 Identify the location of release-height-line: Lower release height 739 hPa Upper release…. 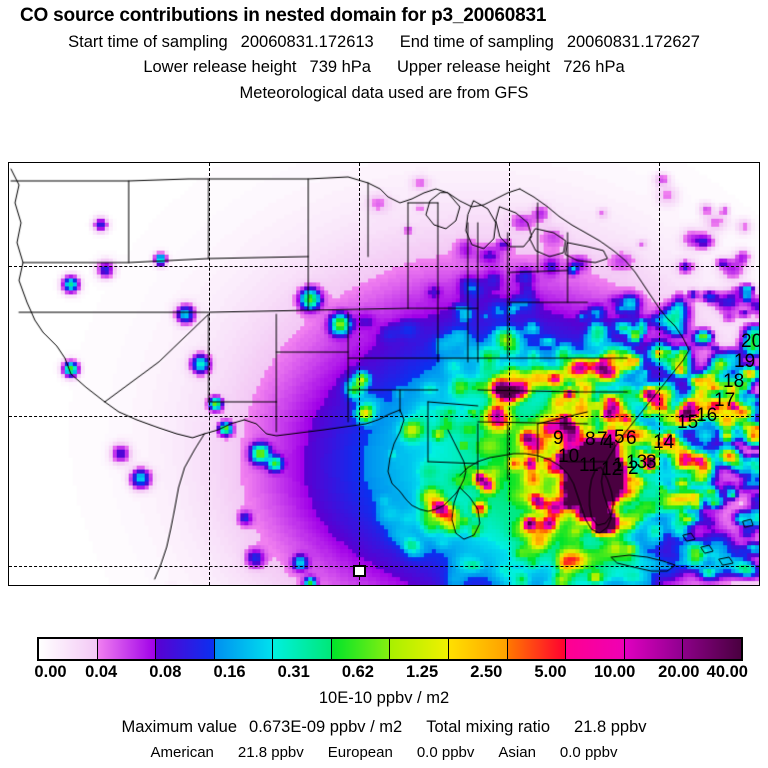
(384, 67).